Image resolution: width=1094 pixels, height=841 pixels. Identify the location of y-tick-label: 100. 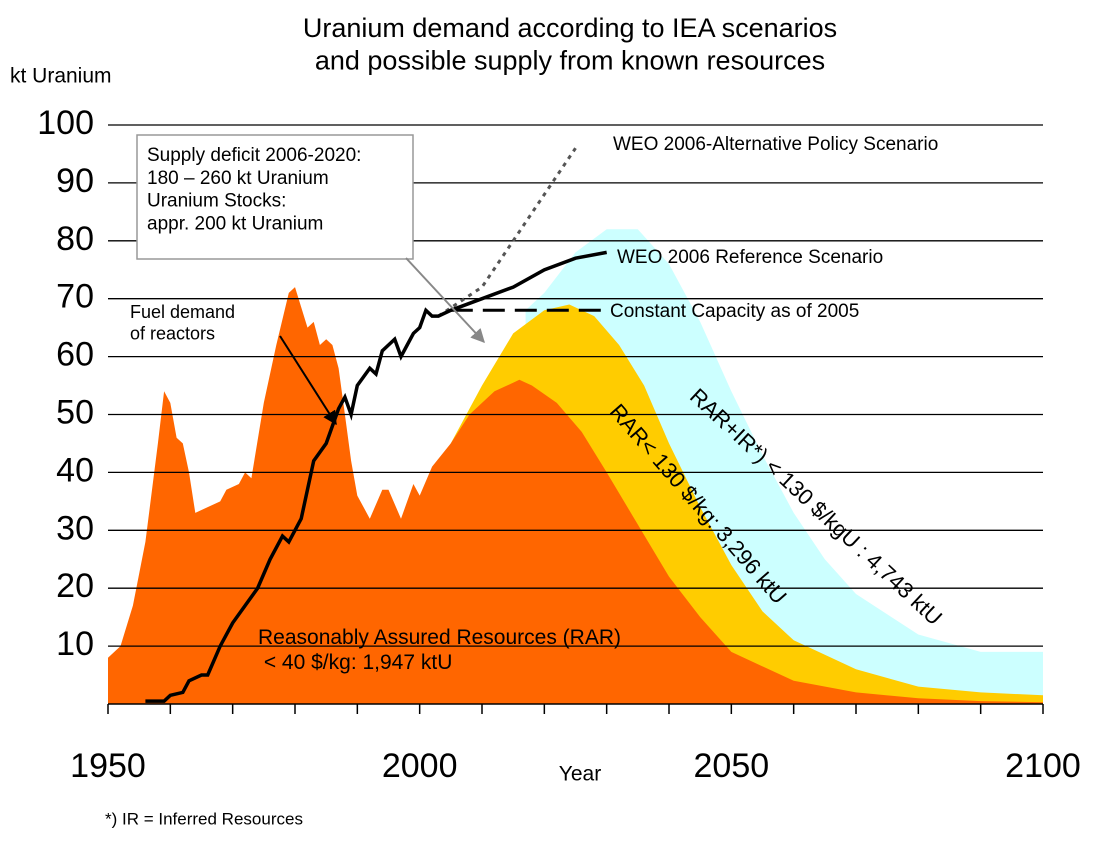
(65, 123).